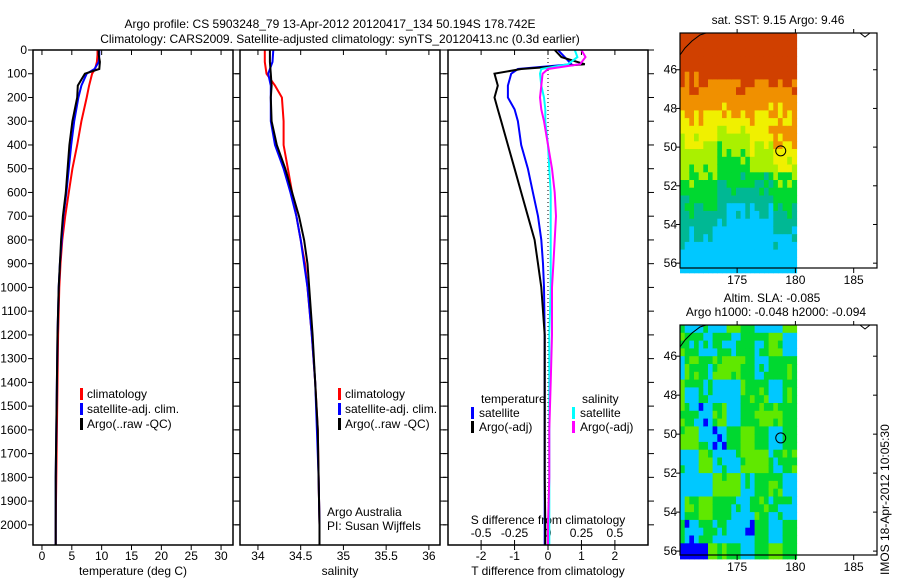  Describe the element at coordinates (776, 312) in the screenshot. I see `map-title-line-2: Argo h1000: -0.048 h2000: -0.094` at that location.